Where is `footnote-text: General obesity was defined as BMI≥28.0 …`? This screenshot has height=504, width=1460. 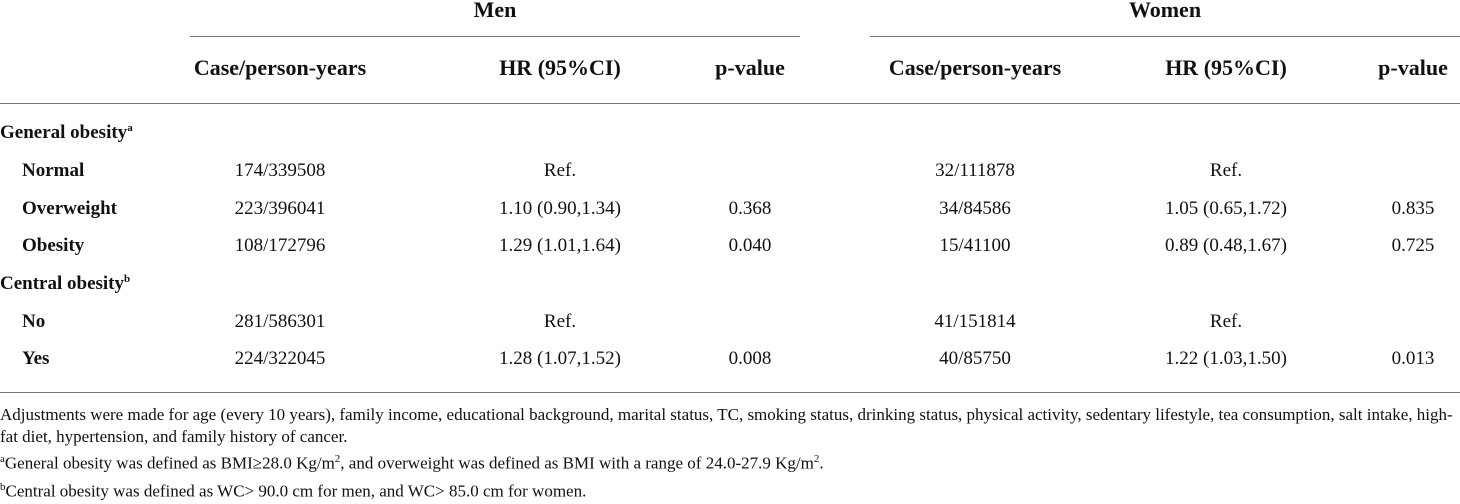
footnote-text: General obesity was defined as BMI≥28.0 … is located at coordinates (169, 463).